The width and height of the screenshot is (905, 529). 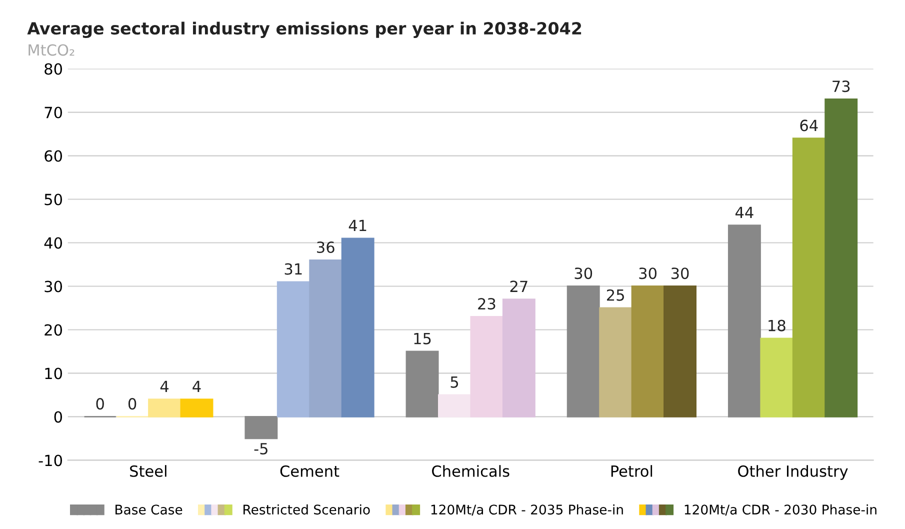 What do you see at coordinates (304, 30) in the screenshot?
I see `chart-title: Average sectoral industry emissions per year in 2038-2042` at bounding box center [304, 30].